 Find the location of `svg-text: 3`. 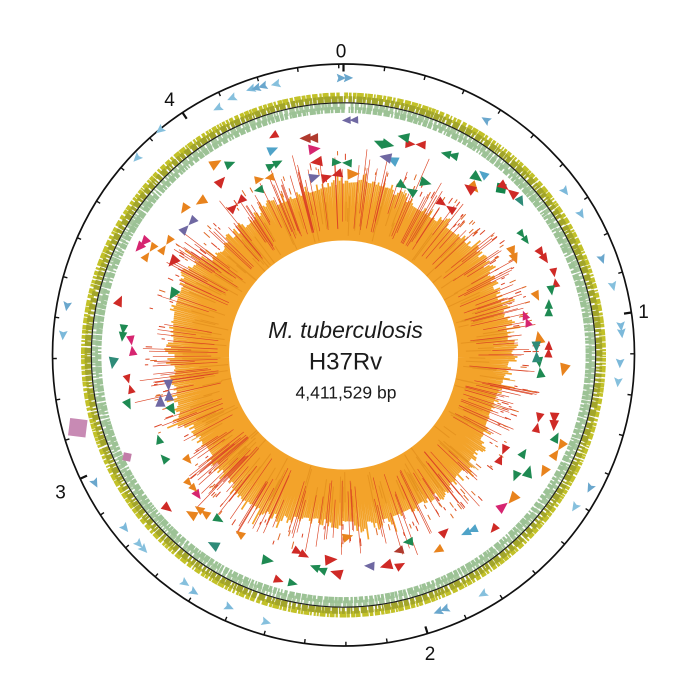

svg-text: 3 is located at coordinates (60, 493).